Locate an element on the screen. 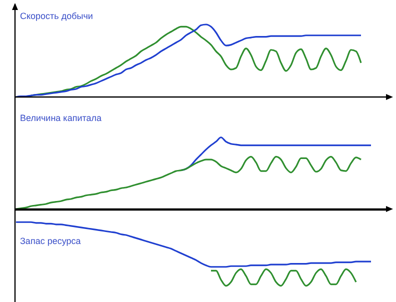 This screenshot has width=396, height=302. chart-title: Величина капитала is located at coordinates (61, 118).